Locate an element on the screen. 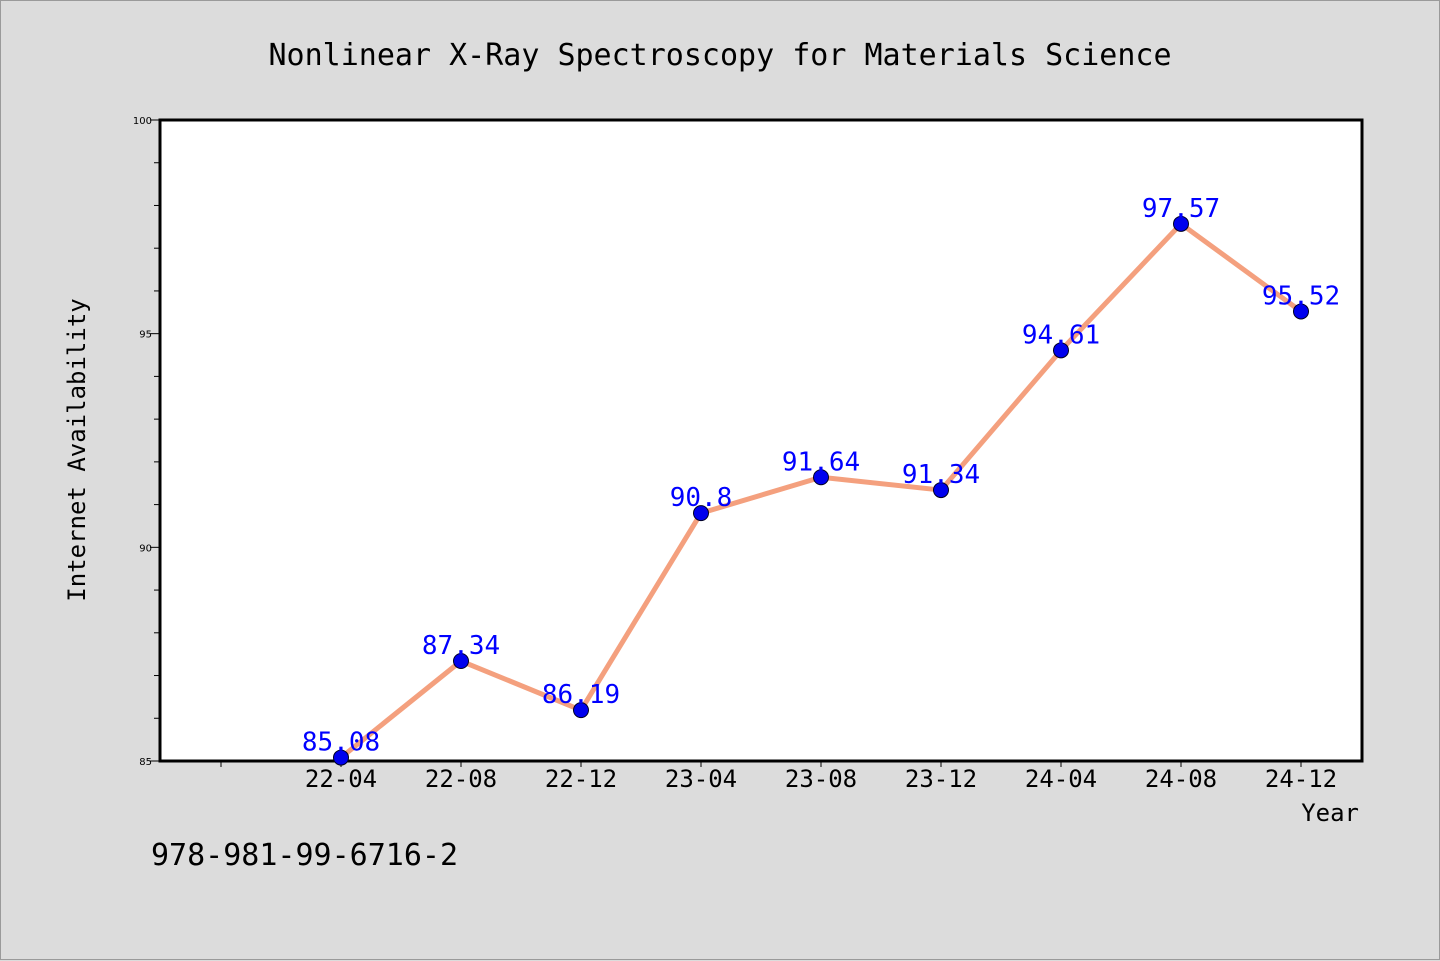  x-tick-label: 22-08 is located at coordinates (461, 779).